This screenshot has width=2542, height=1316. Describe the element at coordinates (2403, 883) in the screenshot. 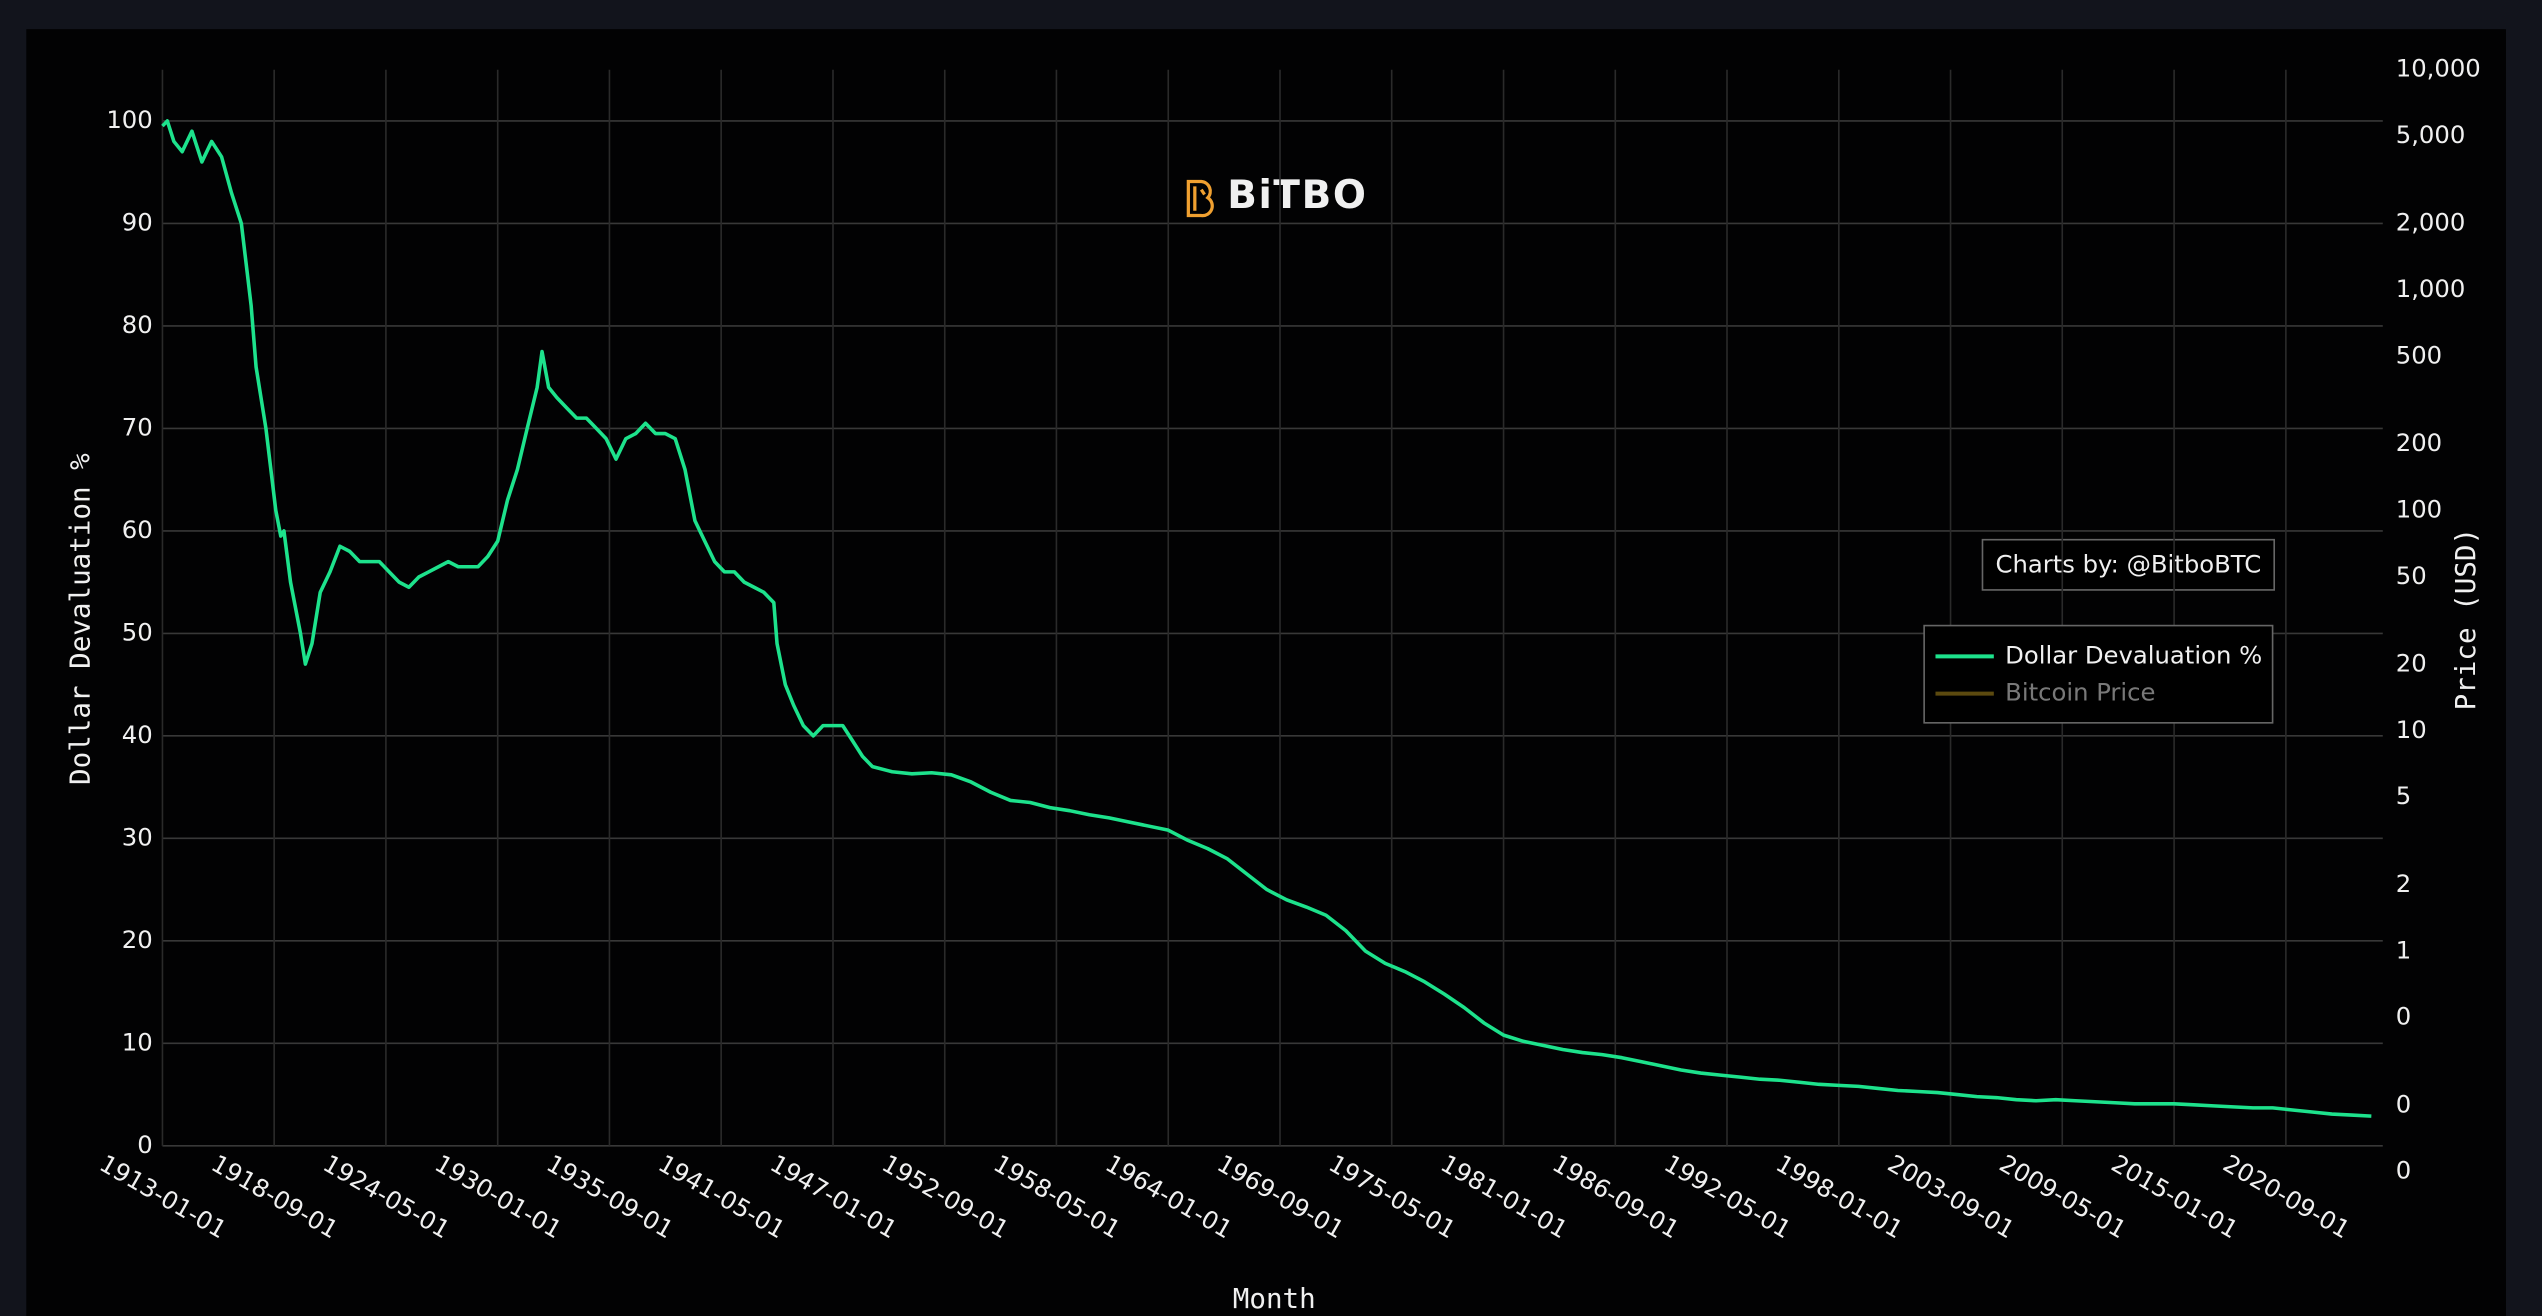

I see `y2-tick-label: 2` at that location.